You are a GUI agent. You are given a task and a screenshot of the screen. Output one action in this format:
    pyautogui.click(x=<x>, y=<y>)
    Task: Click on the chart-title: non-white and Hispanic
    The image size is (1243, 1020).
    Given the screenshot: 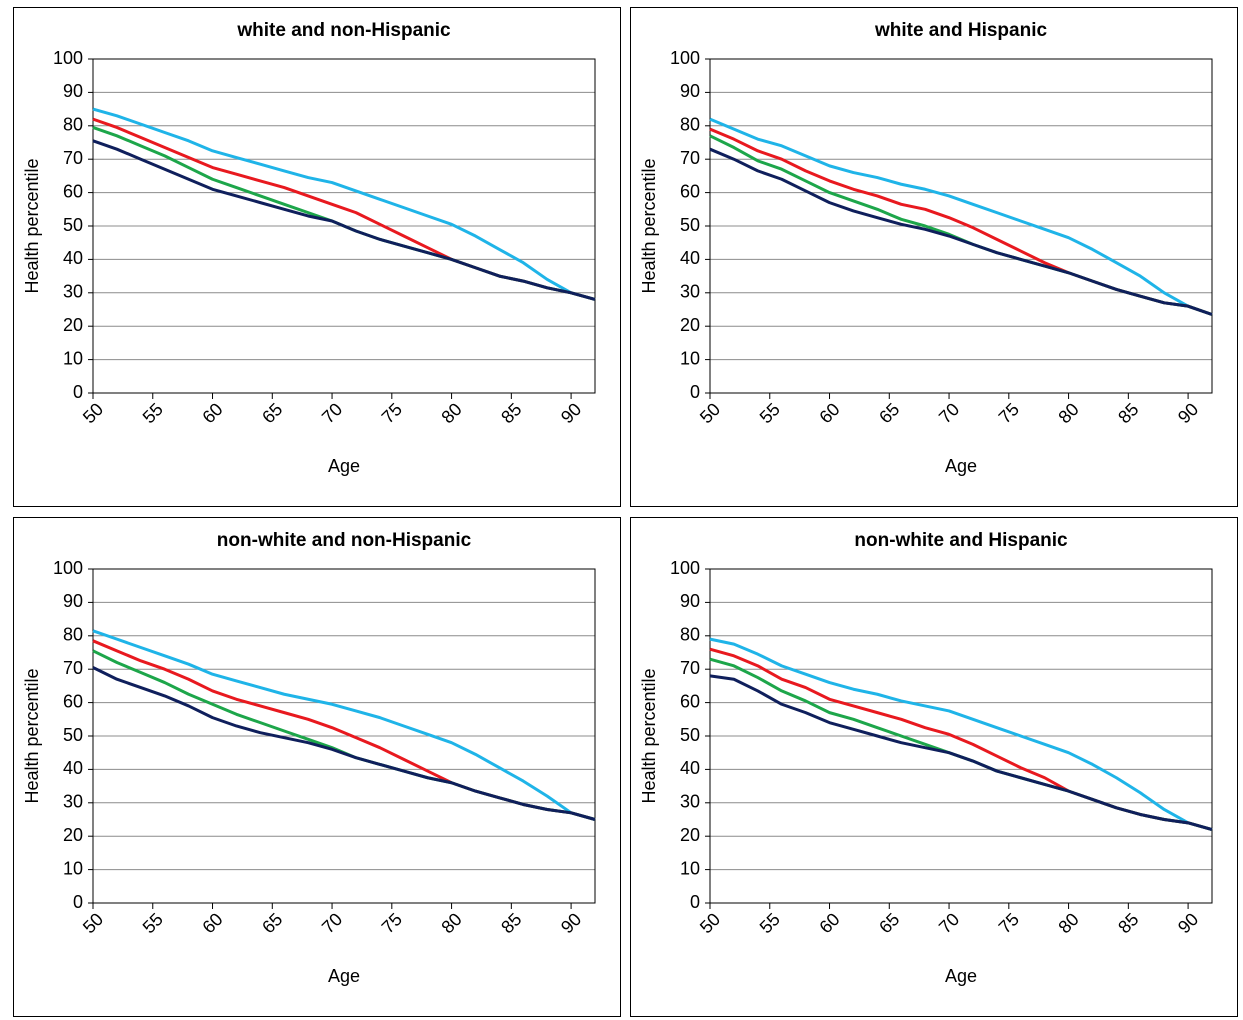 What is the action you would take?
    pyautogui.click(x=961, y=540)
    